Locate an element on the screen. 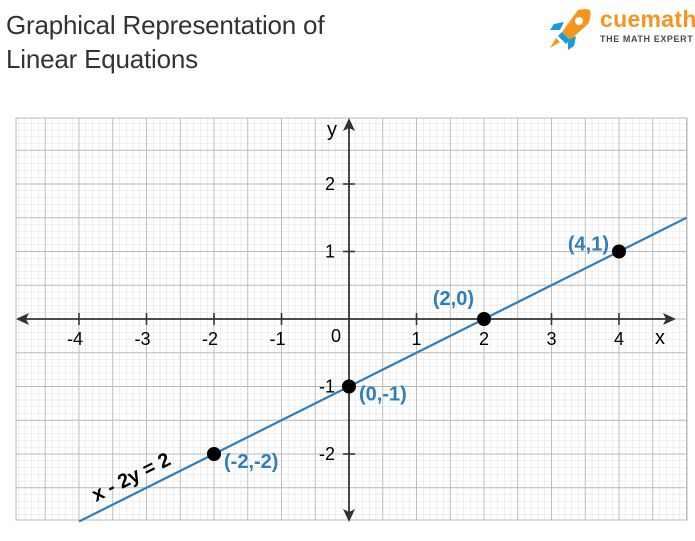 The width and height of the screenshot is (695, 541). y-axis-label: y is located at coordinates (332, 130).